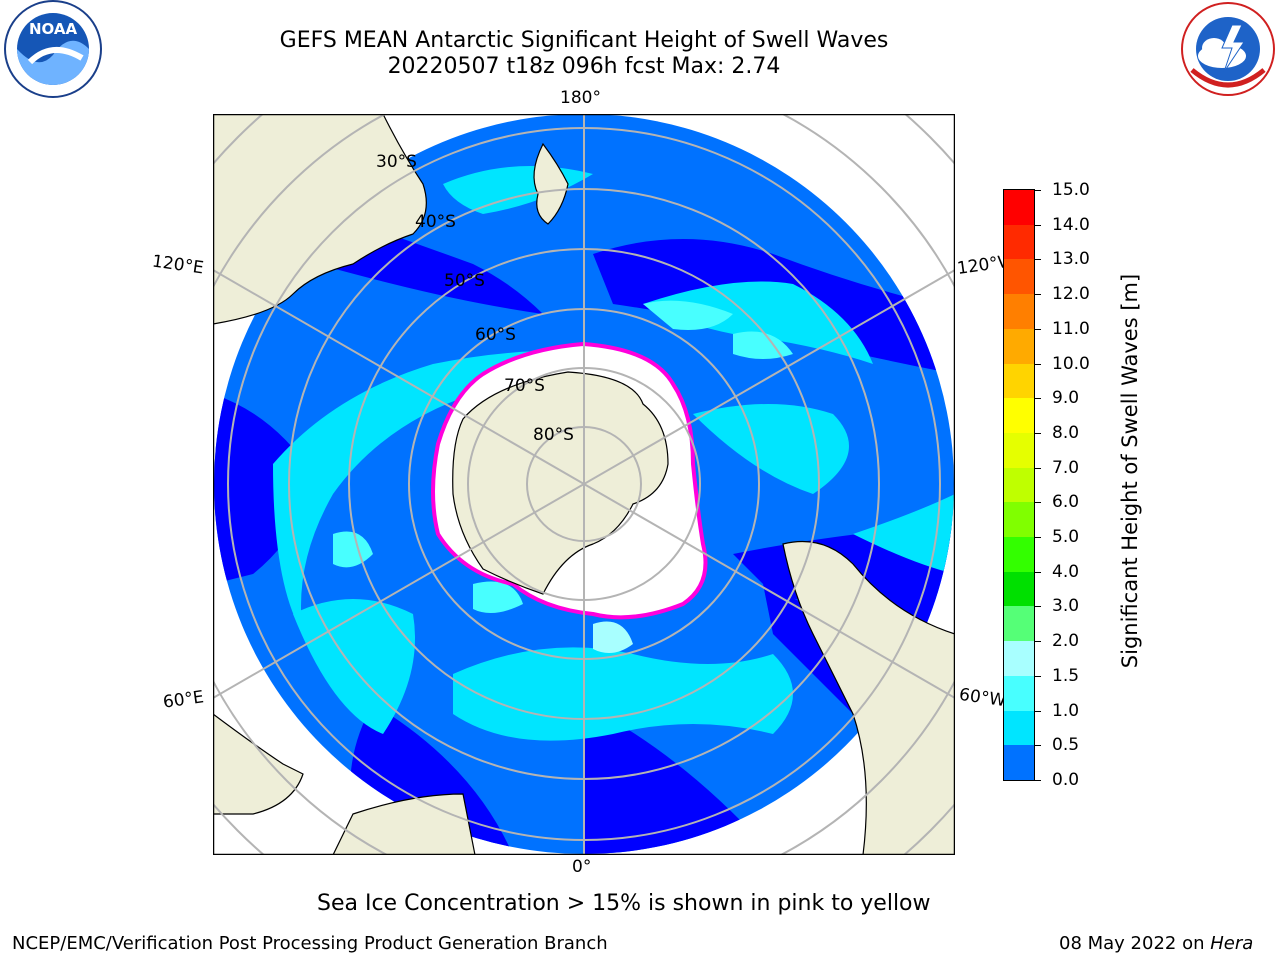 The height and width of the screenshot is (960, 1280). Describe the element at coordinates (183, 700) in the screenshot. I see `lon-label-60e: 60°E` at that location.